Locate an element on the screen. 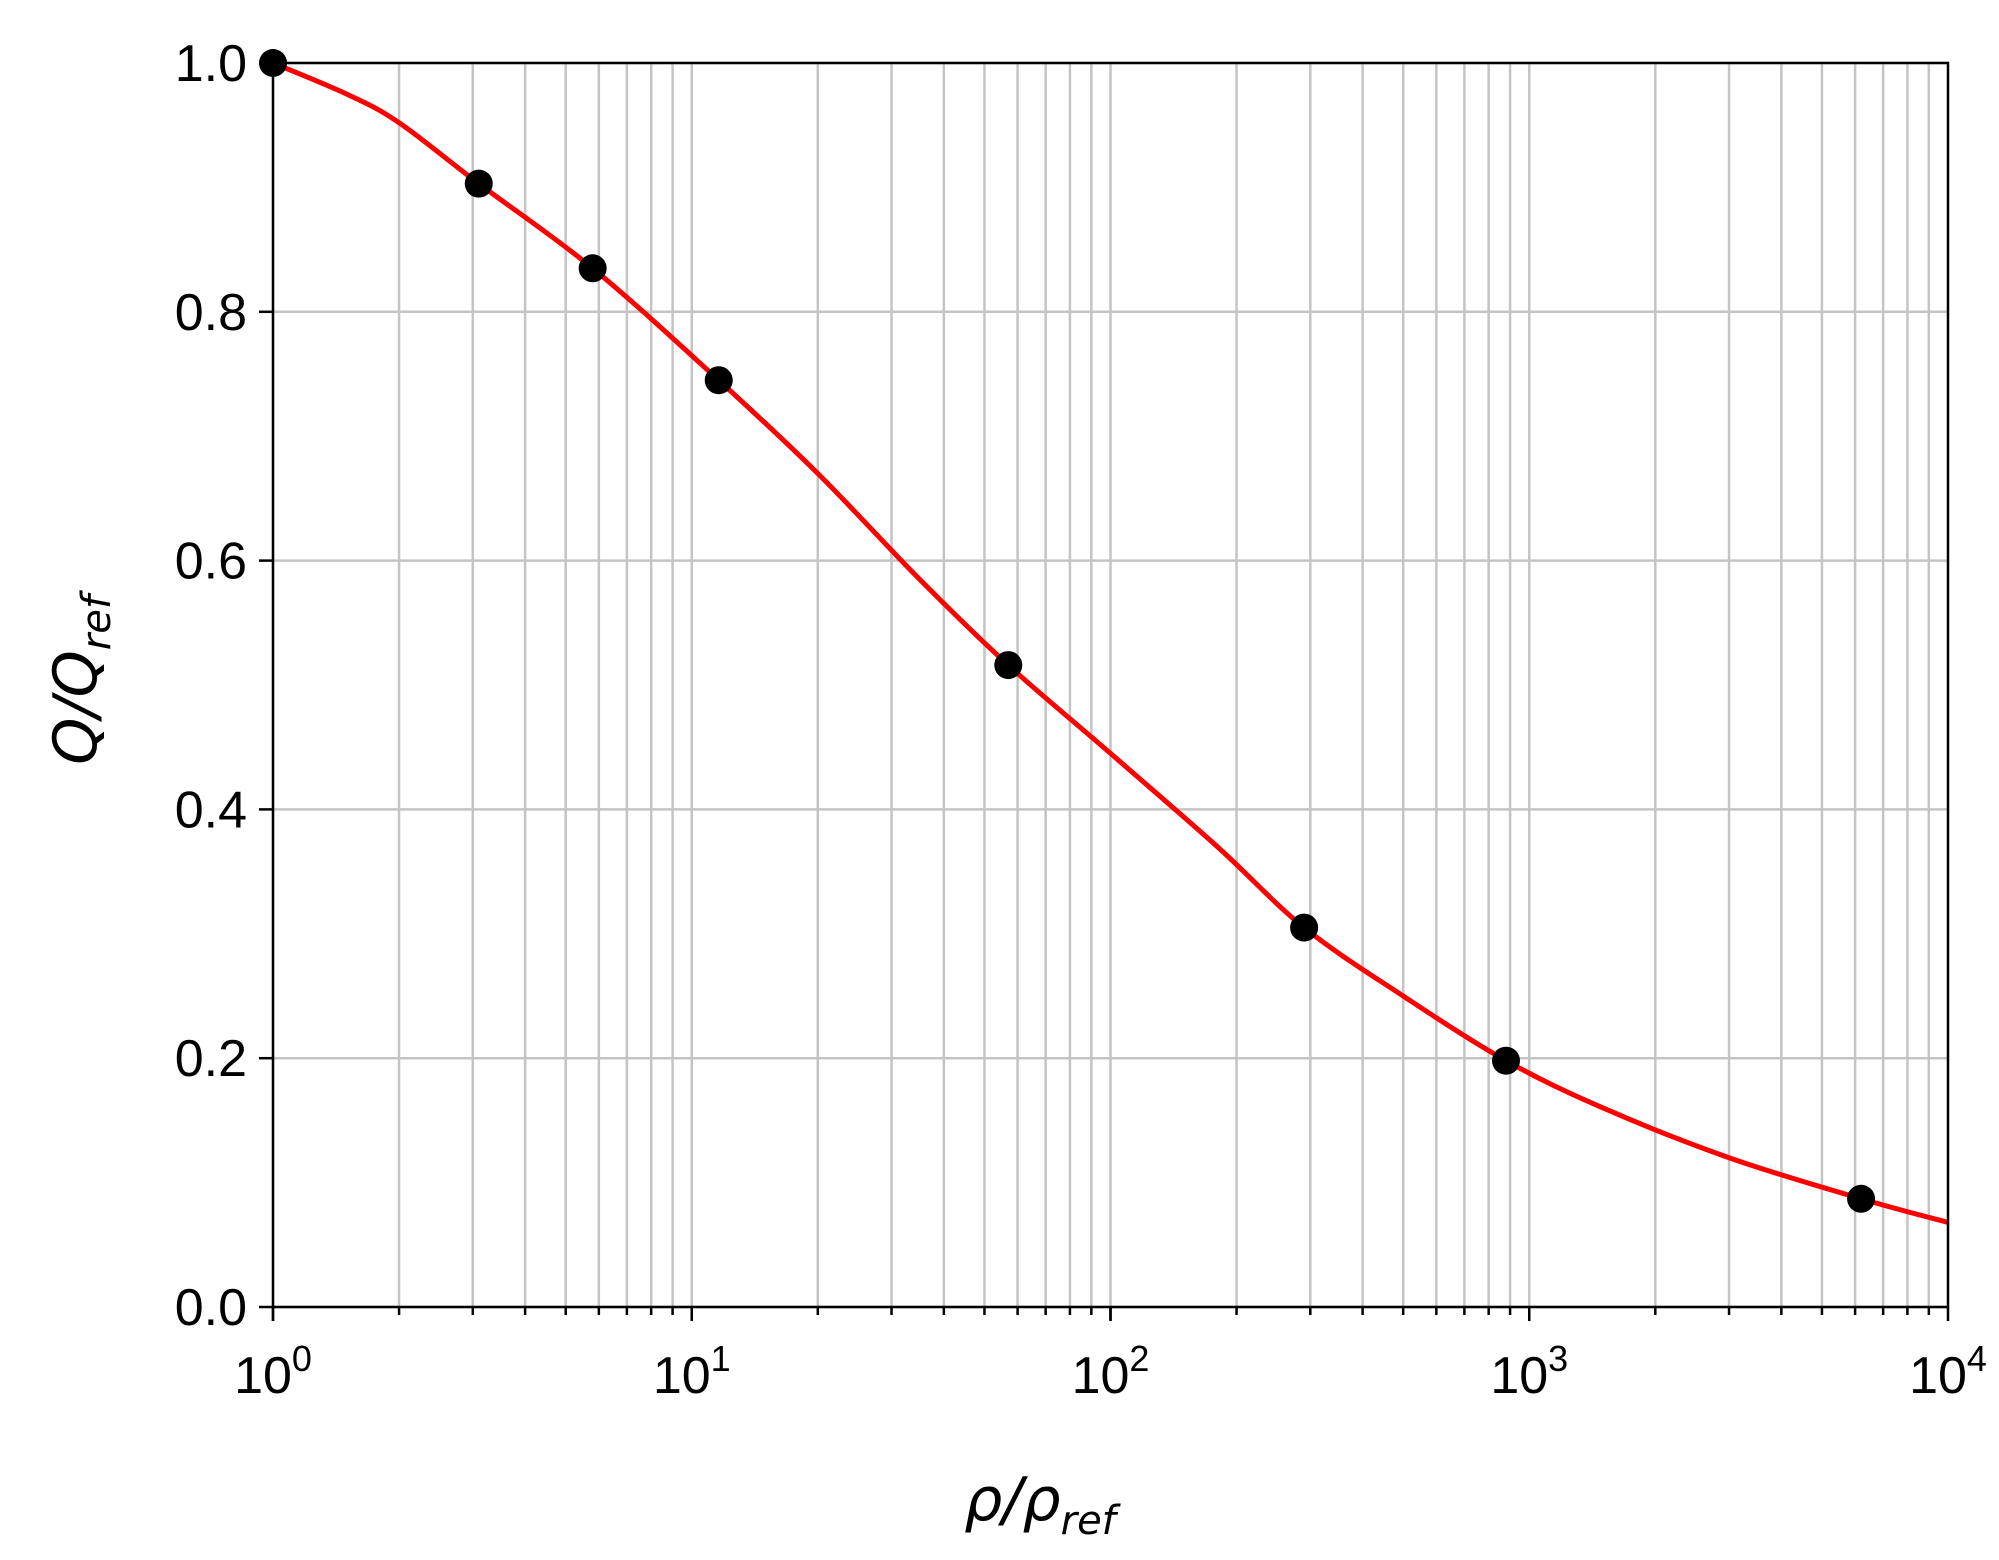 The height and width of the screenshot is (1560, 1999). y-tick-label: 0.6 is located at coordinates (211, 562).